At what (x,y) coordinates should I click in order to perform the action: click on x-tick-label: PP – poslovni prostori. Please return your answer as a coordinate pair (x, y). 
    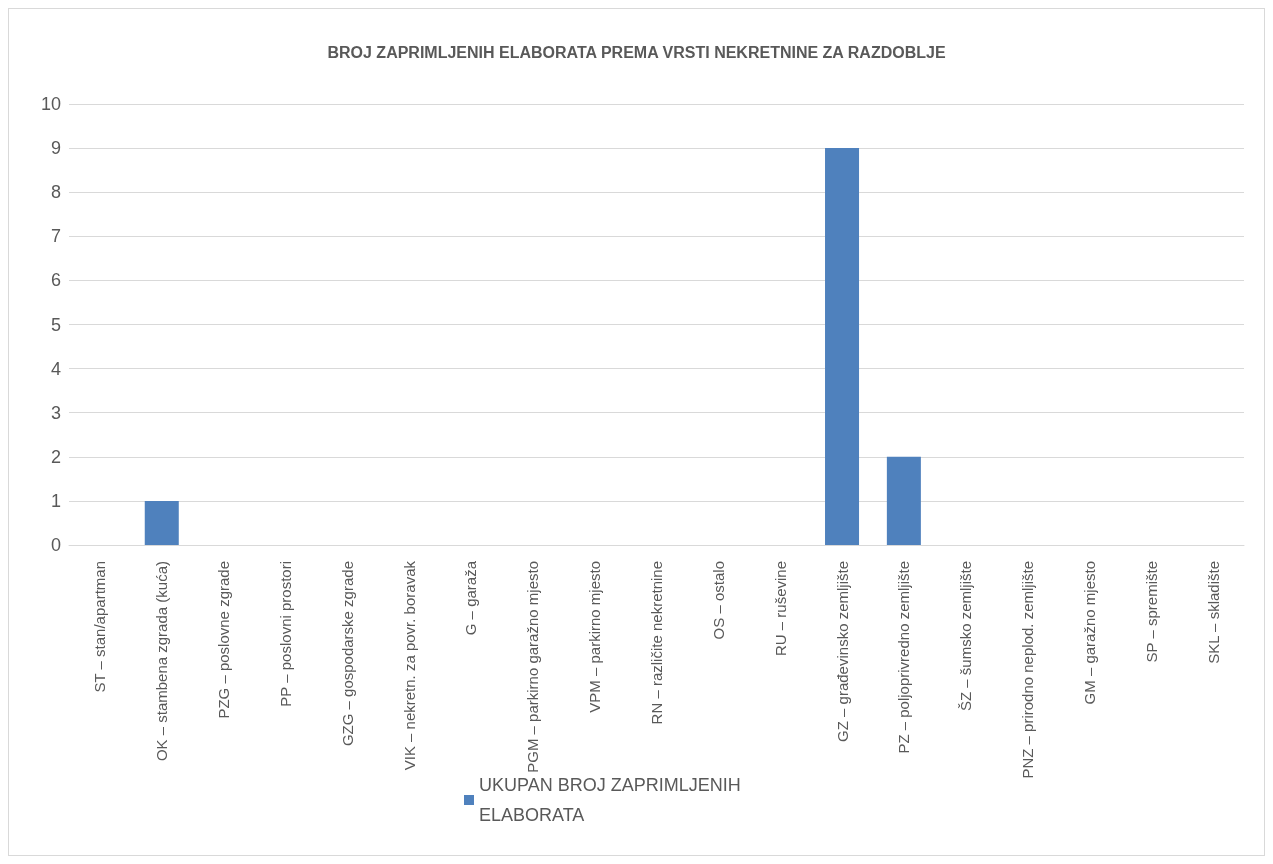
    Looking at the image, I should click on (285, 634).